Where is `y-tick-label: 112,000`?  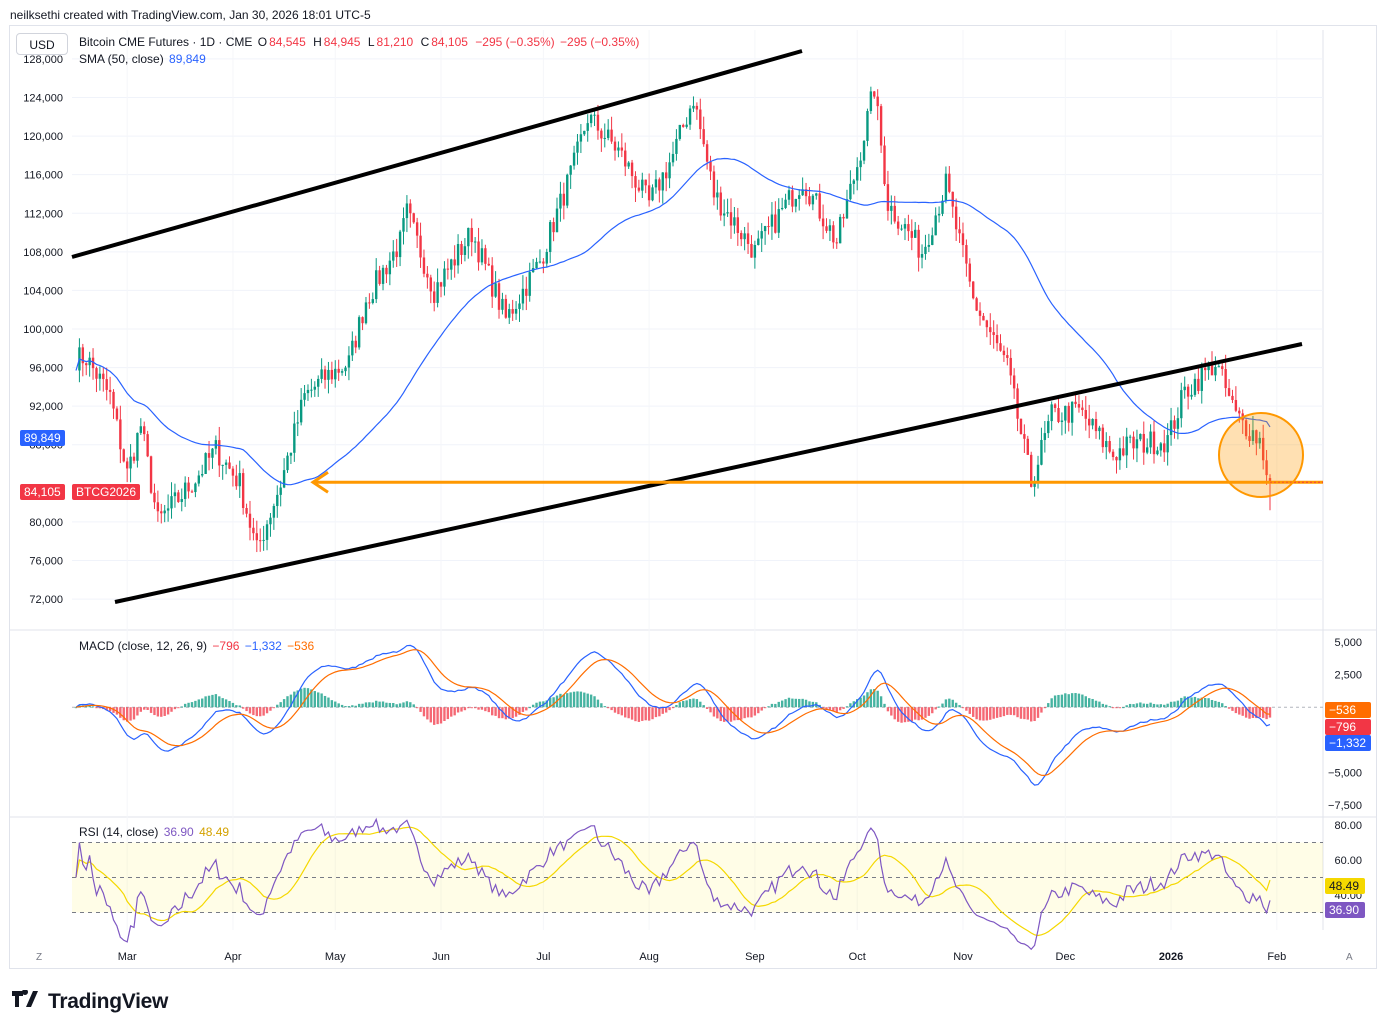 y-tick-label: 112,000 is located at coordinates (43, 214).